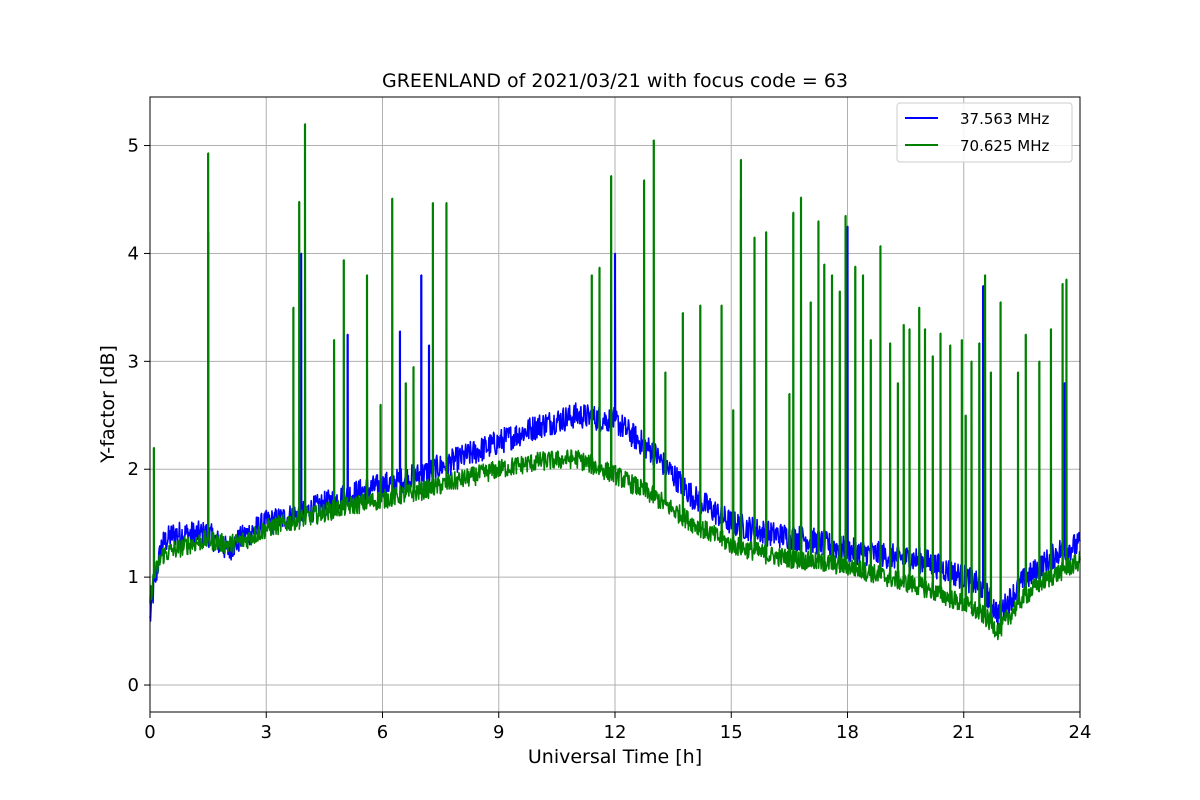 Image resolution: width=1200 pixels, height=800 pixels. What do you see at coordinates (266, 732) in the screenshot?
I see `x-tick-label: 3` at bounding box center [266, 732].